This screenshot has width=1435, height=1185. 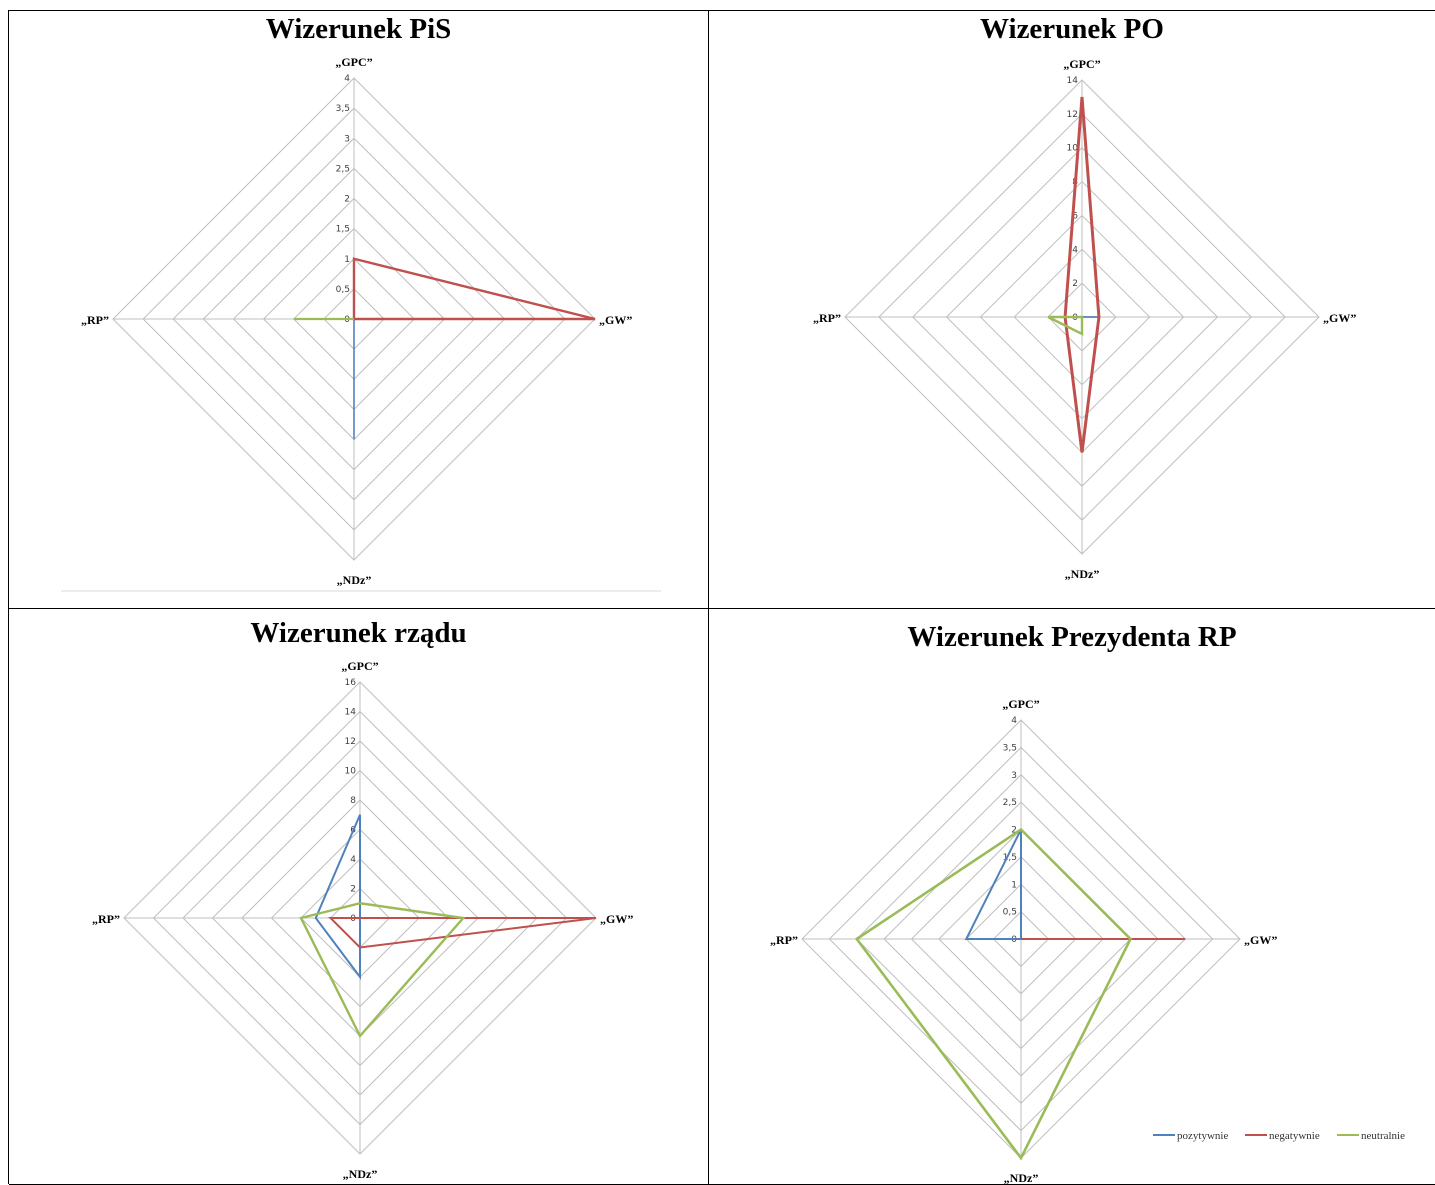 I want to click on chart-title: Wizerunek rządu, so click(x=358, y=633).